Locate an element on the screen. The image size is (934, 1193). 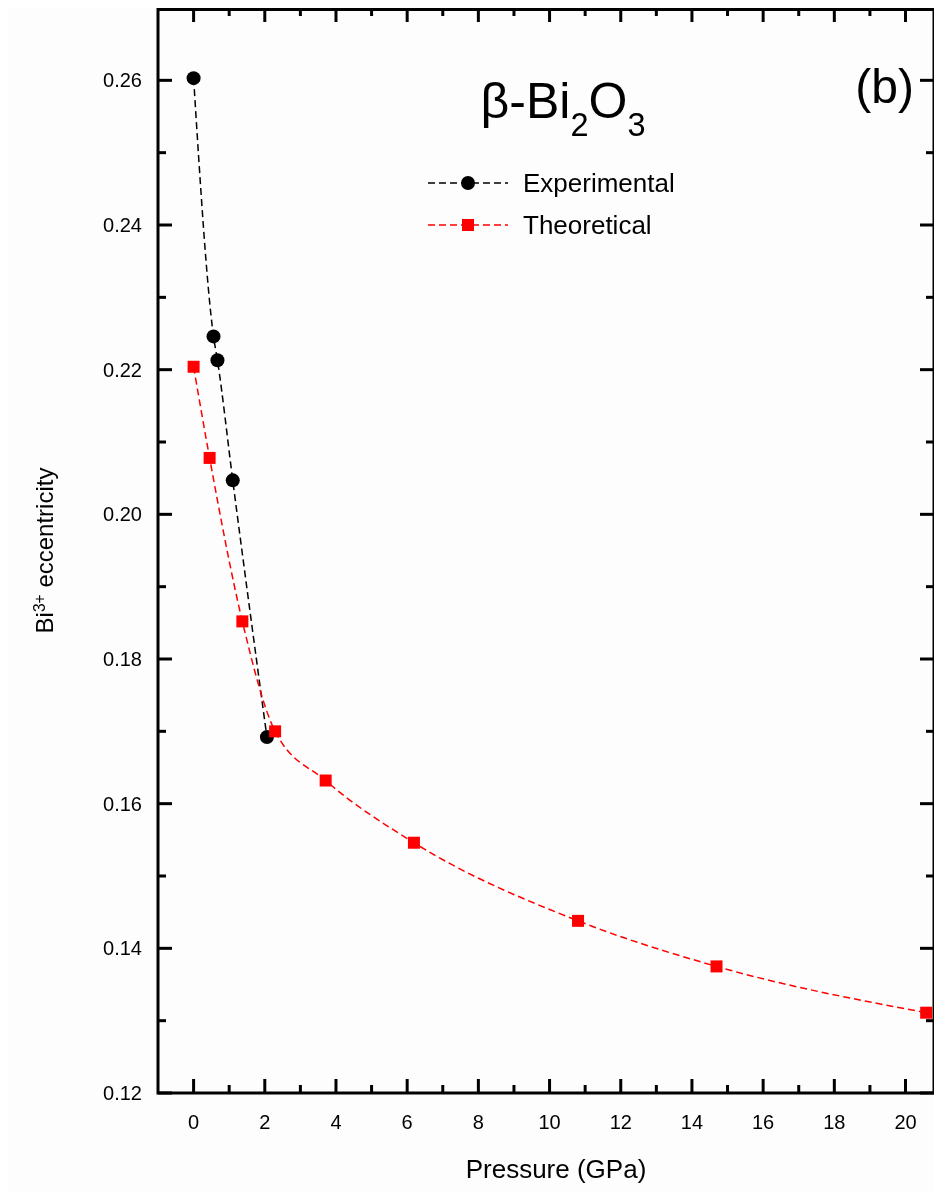
x-tick-label: 18 is located at coordinates (834, 1122).